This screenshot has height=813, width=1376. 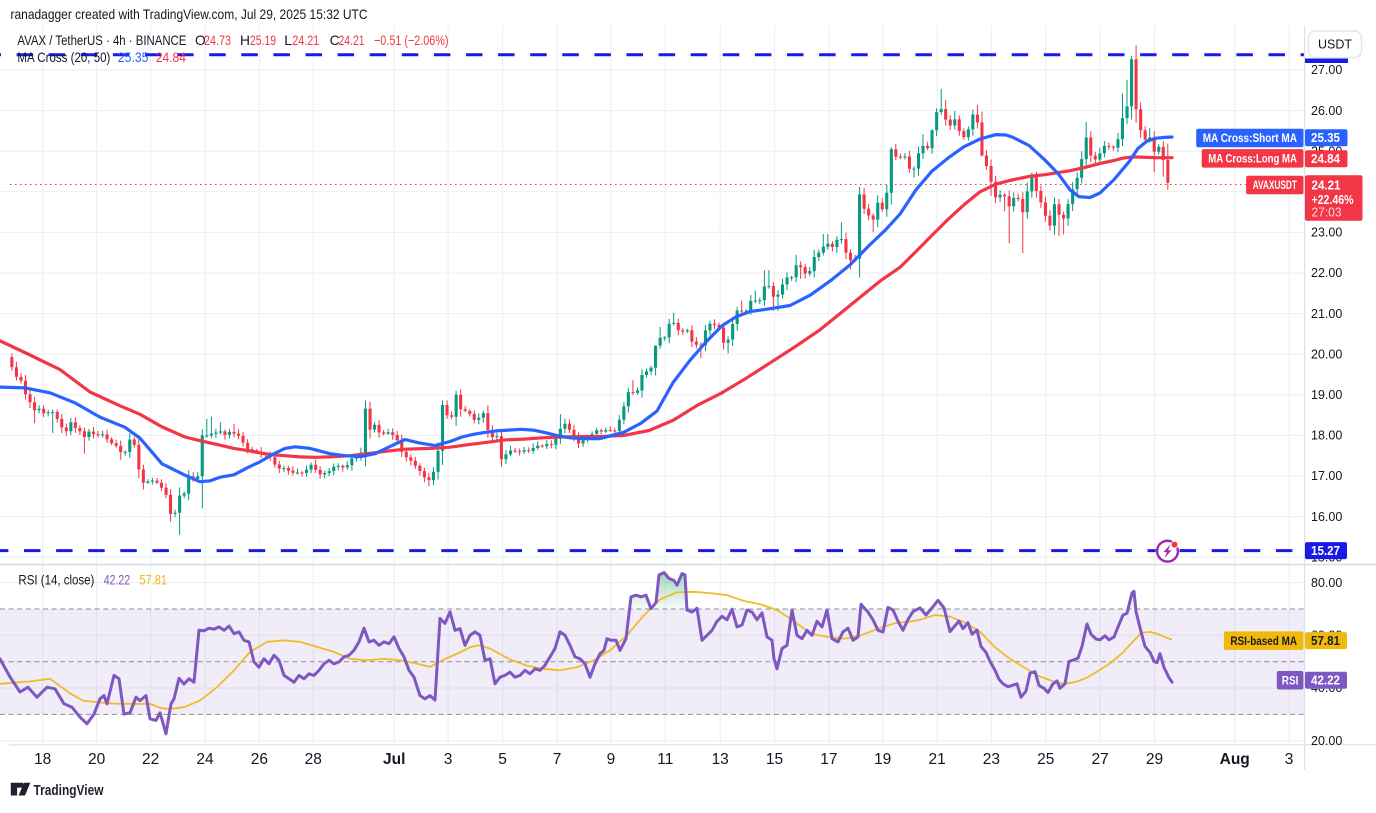 I want to click on svg-text: 18, so click(x=42, y=759).